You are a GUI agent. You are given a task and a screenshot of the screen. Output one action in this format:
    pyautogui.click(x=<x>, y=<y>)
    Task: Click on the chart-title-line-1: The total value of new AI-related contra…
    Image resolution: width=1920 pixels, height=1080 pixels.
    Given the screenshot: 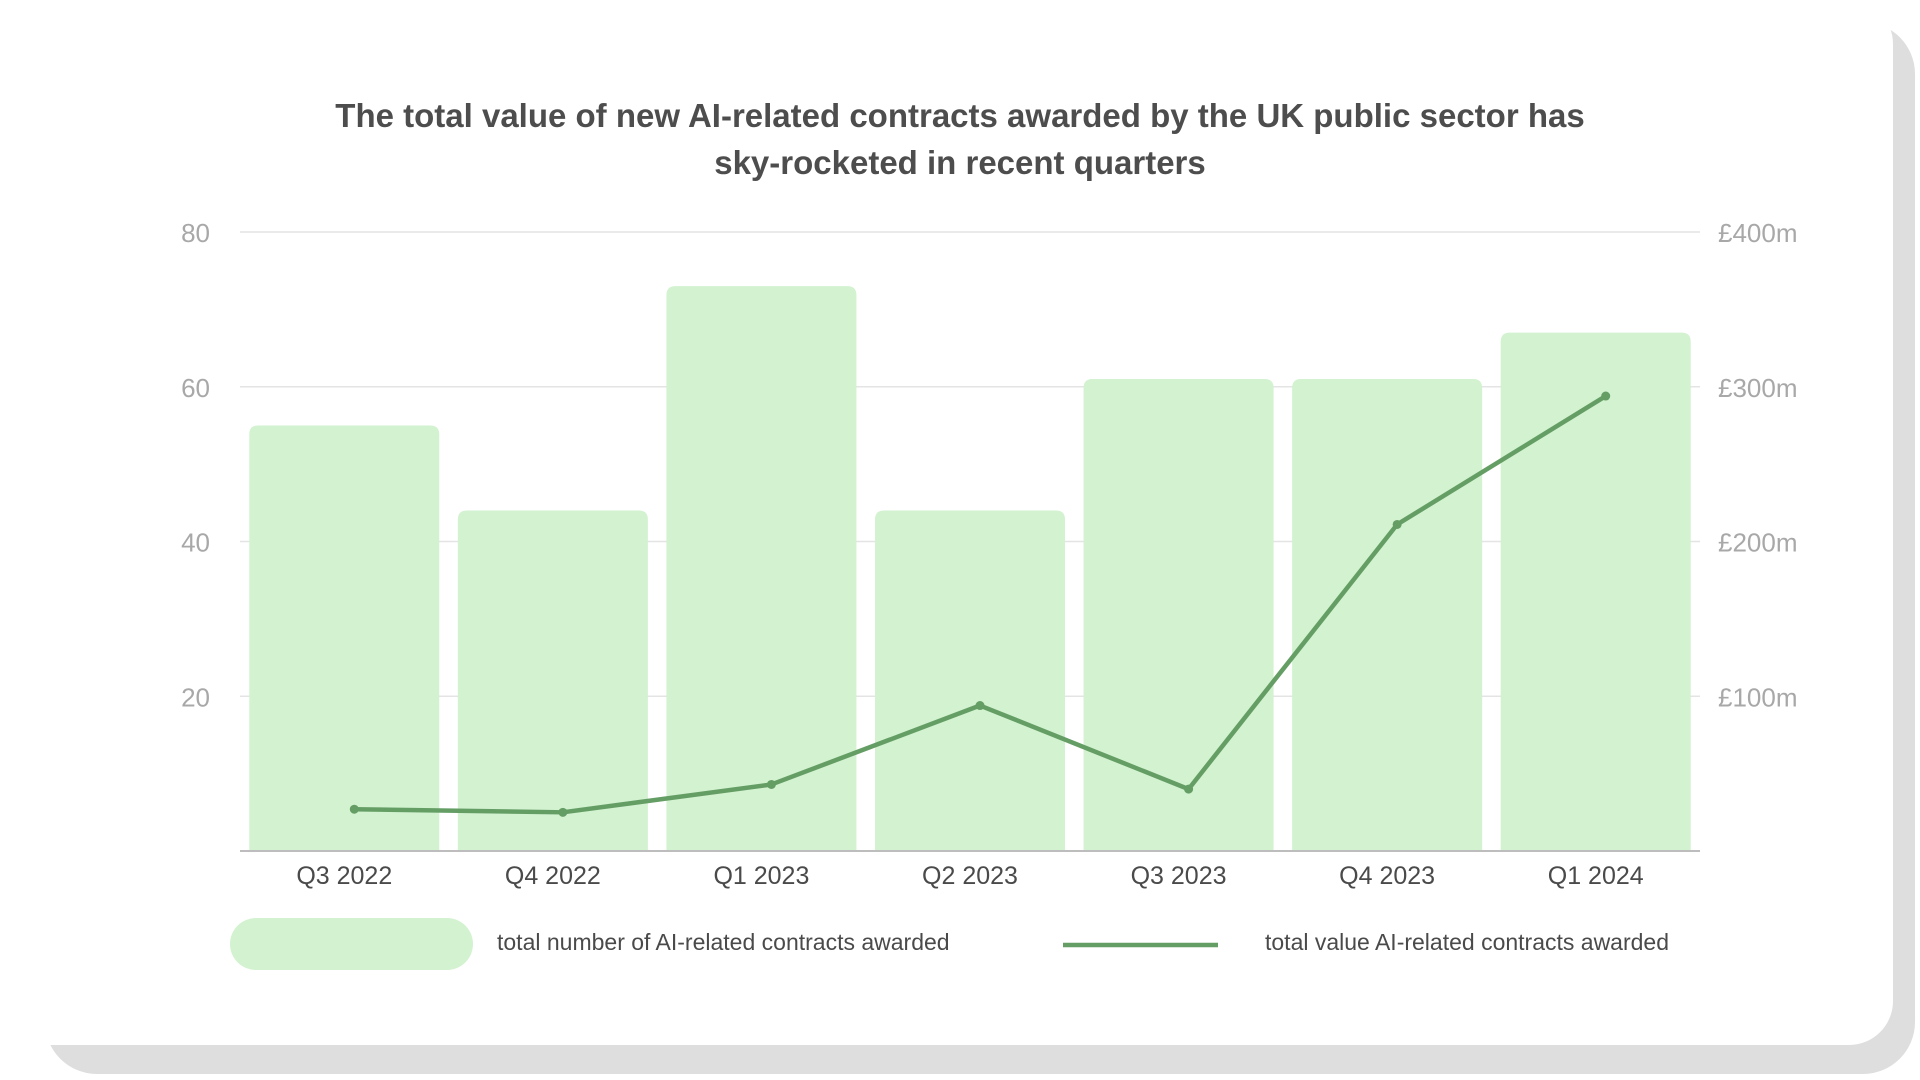 What is the action you would take?
    pyautogui.click(x=960, y=115)
    